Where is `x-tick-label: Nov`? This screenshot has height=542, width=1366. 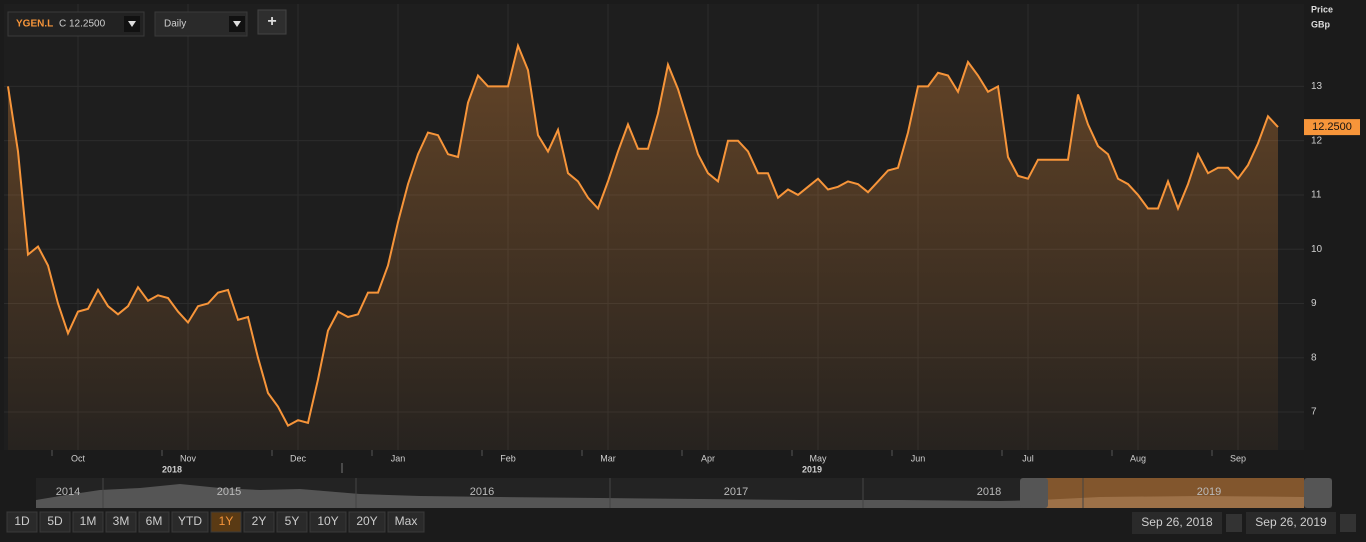 x-tick-label: Nov is located at coordinates (188, 458).